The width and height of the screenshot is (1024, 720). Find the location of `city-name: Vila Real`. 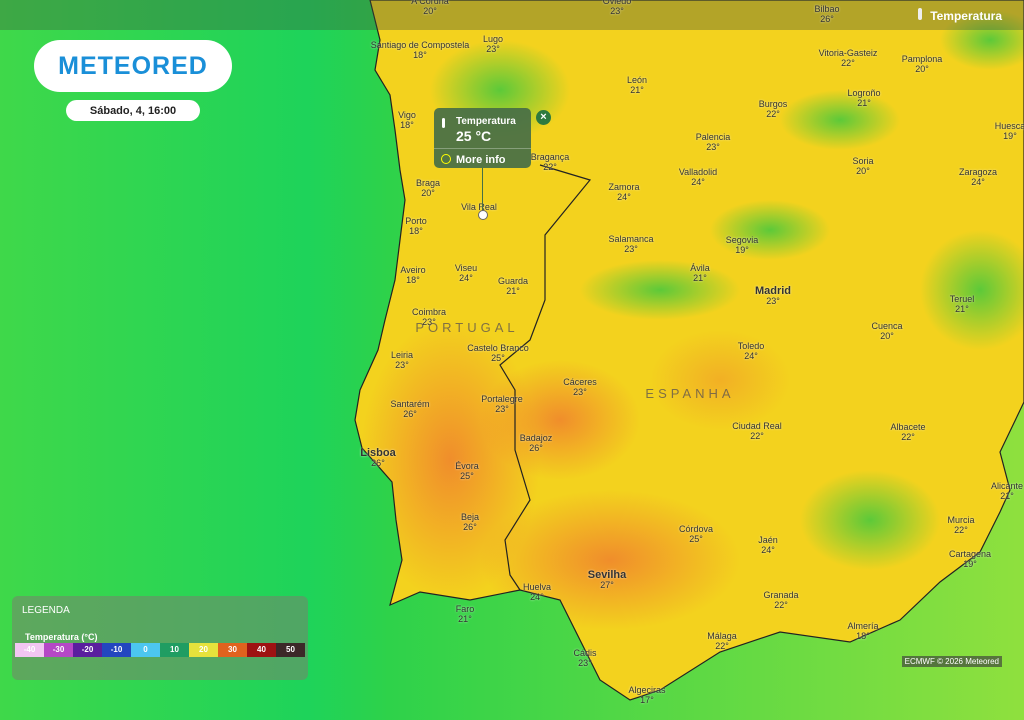

city-name: Vila Real is located at coordinates (479, 207).